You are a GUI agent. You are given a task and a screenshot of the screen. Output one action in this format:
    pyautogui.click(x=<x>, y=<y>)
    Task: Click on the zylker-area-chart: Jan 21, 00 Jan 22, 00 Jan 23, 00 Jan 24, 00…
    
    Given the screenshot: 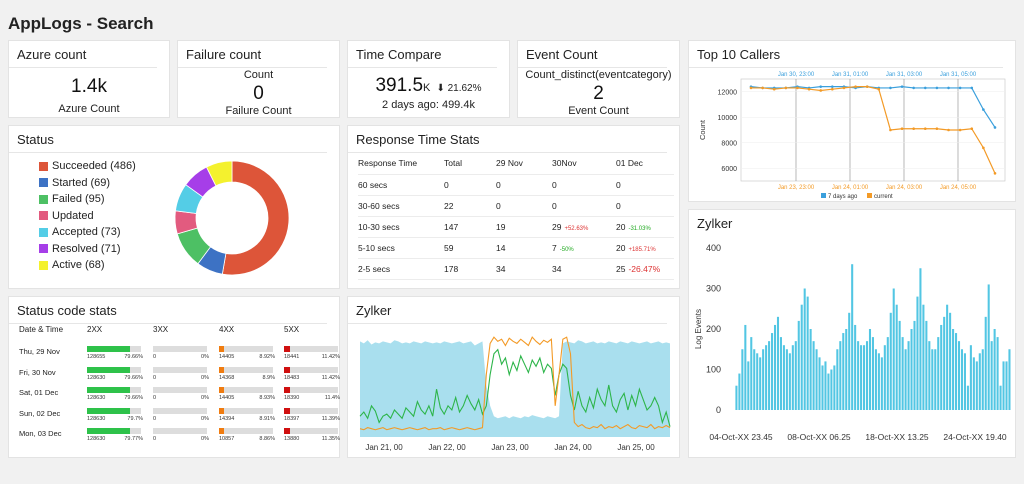 What is the action you would take?
    pyautogui.click(x=515, y=394)
    